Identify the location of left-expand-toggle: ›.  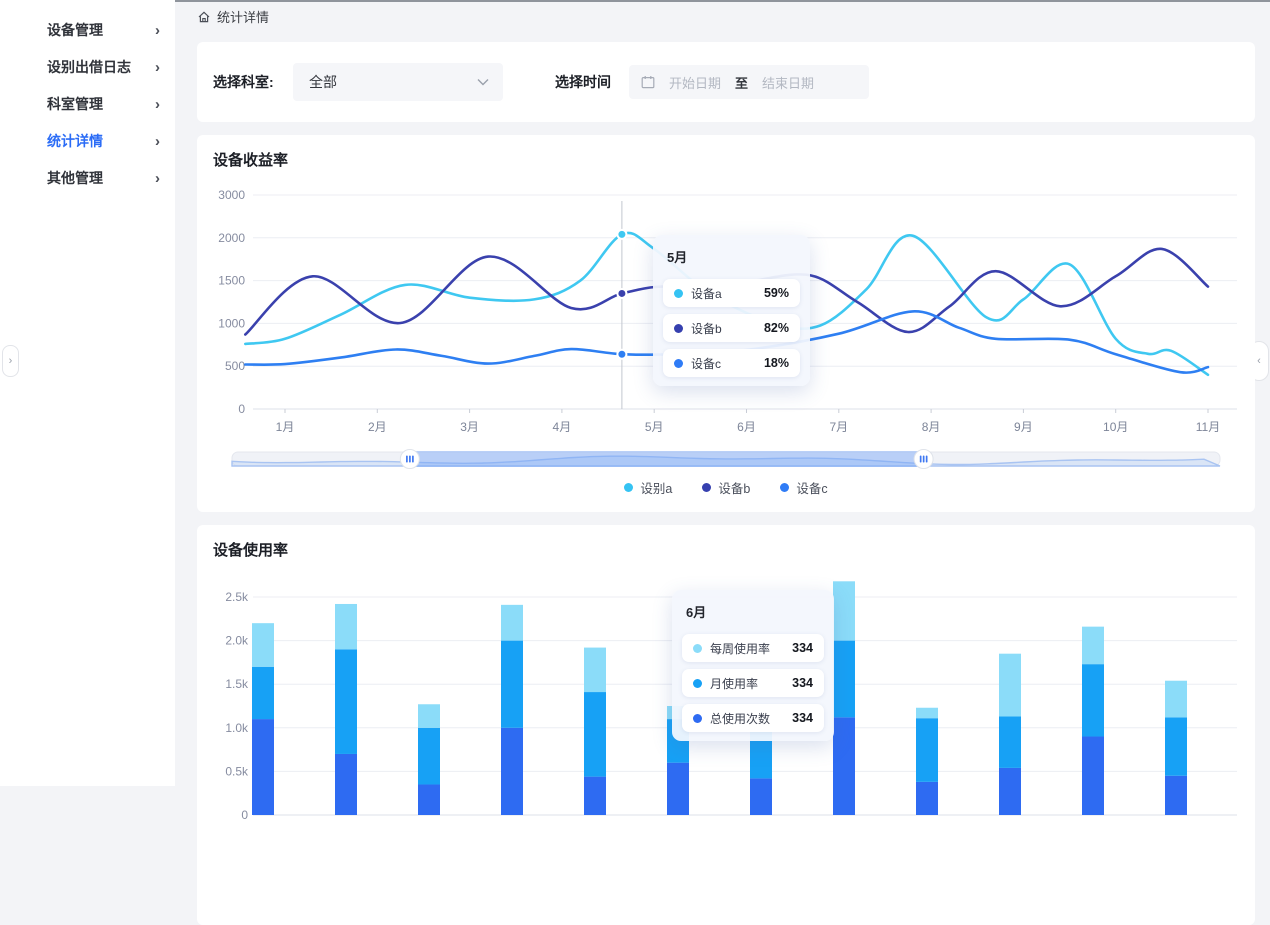
(10, 361).